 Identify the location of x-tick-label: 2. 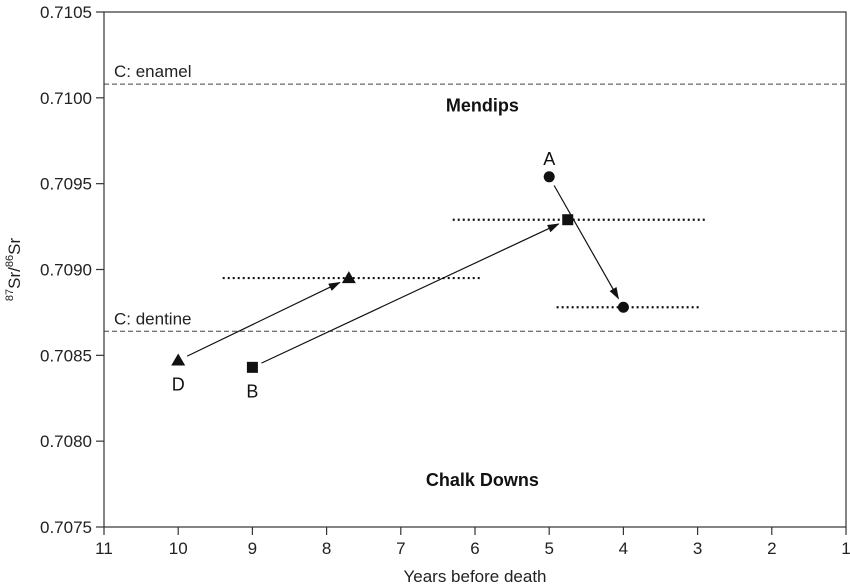
(771, 548).